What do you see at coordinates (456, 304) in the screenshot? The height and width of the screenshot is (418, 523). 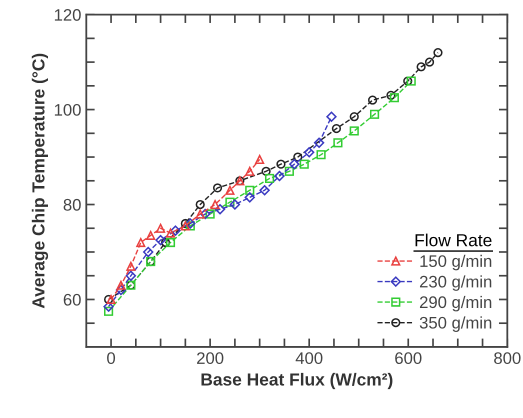 I see `legend-label: 290 g/min` at bounding box center [456, 304].